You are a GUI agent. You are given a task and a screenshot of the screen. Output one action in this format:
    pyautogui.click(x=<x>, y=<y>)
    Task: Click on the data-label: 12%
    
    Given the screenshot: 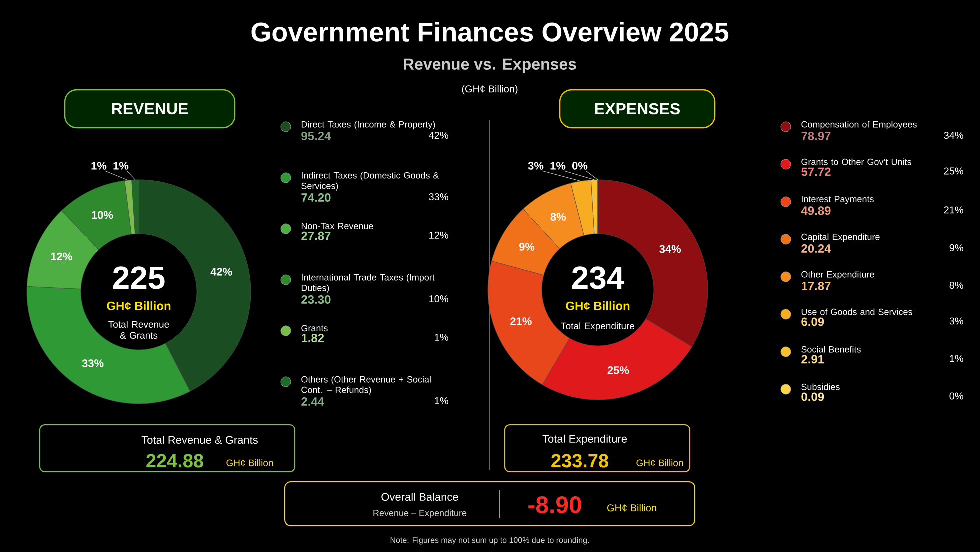 What is the action you would take?
    pyautogui.click(x=61, y=256)
    